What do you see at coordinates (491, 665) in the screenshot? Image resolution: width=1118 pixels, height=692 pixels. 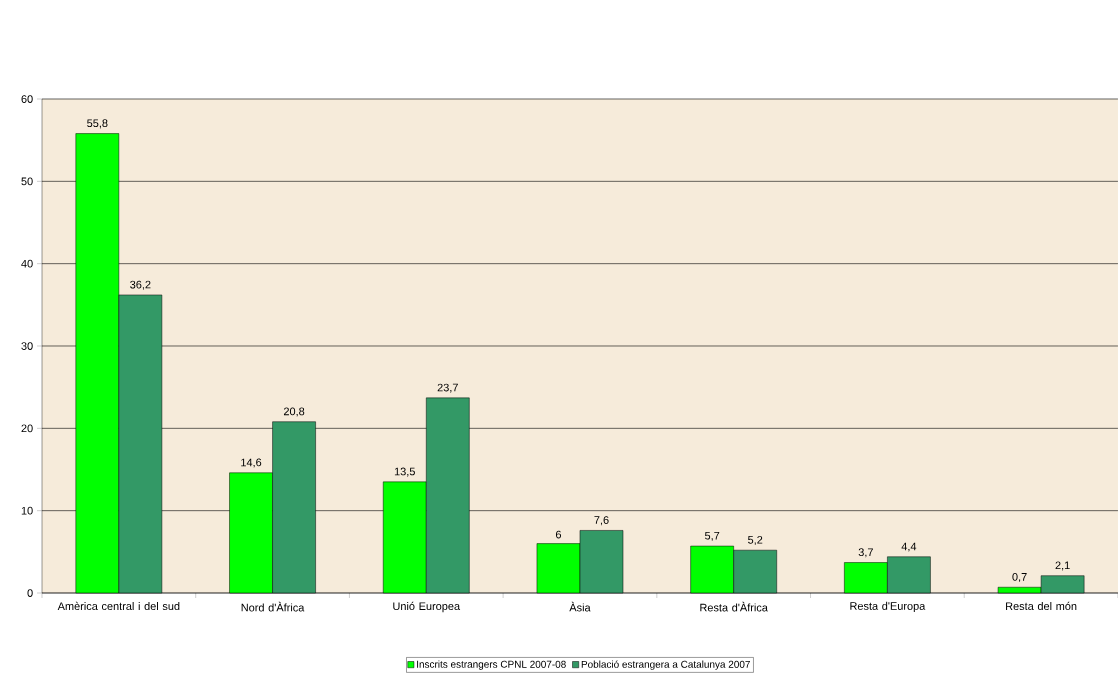 I see `legend-label: Inscrits estrangers CPNL 2007-08` at bounding box center [491, 665].